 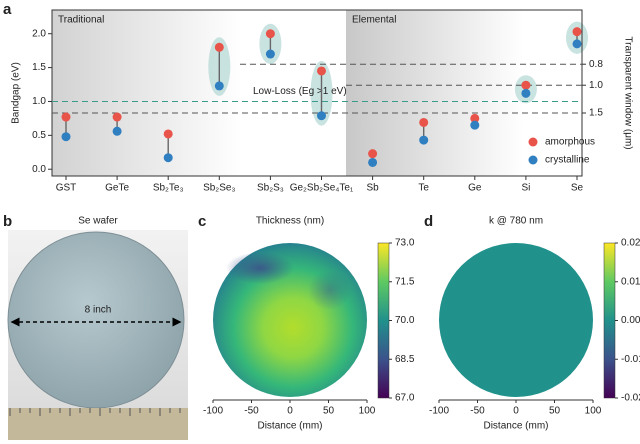 What do you see at coordinates (627, 92) in the screenshot?
I see `y2-axis-label: Transparent window (μm)` at bounding box center [627, 92].